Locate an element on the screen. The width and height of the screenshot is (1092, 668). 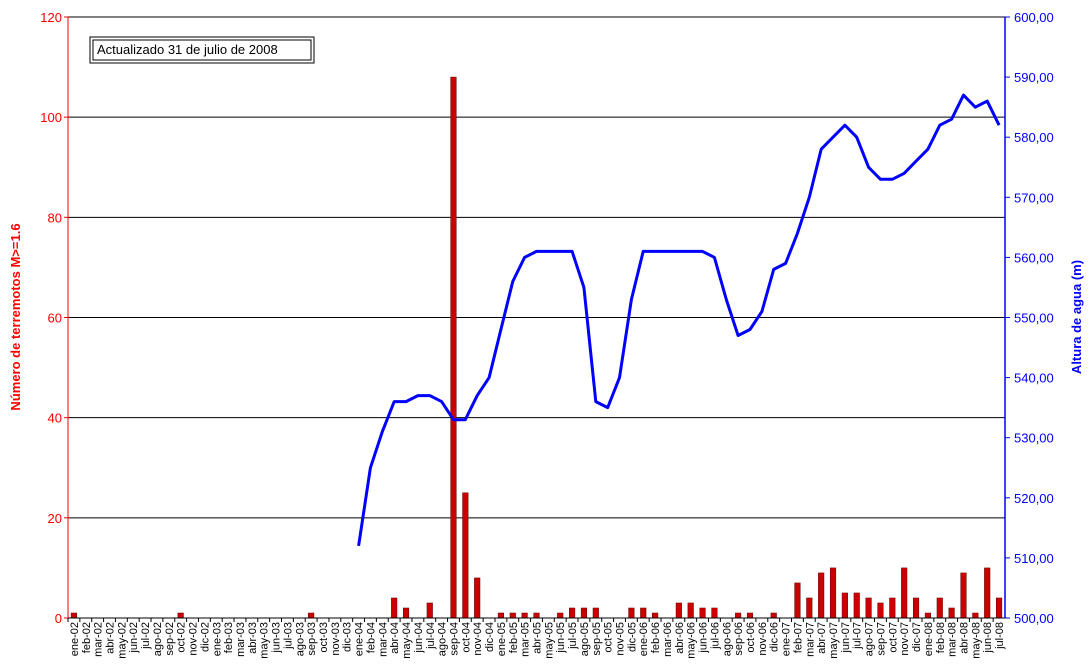
x-tick-label: abr-02 is located at coordinates (111, 638).